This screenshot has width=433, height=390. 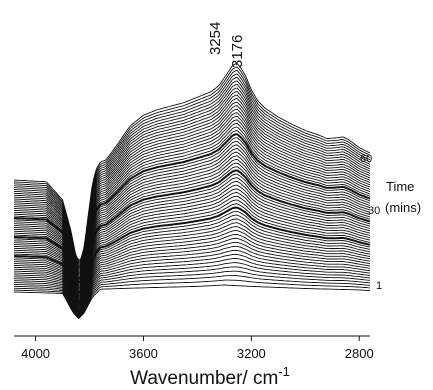 What do you see at coordinates (251, 353) in the screenshot?
I see `x-tick-label: 3200` at bounding box center [251, 353].